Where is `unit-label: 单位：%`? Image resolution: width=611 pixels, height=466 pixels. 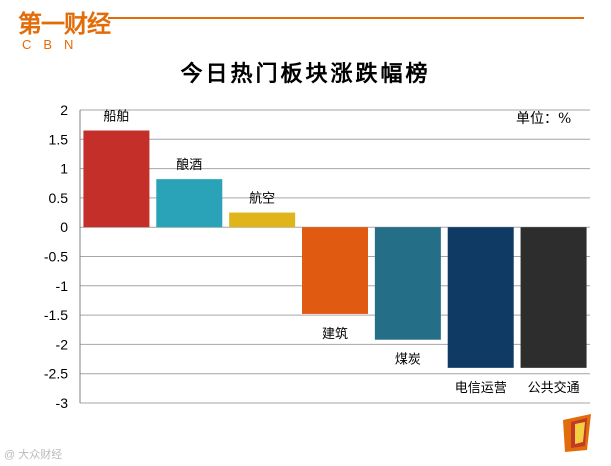
unit-label: 单位：% is located at coordinates (544, 119).